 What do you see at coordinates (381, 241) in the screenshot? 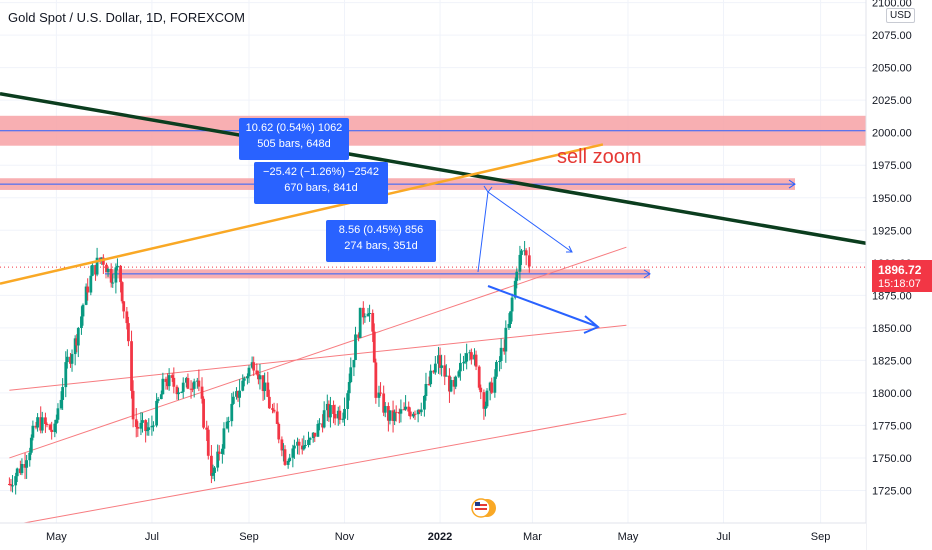
I see `measure-label-3: 8.56 (0.45%) 856 274 bars, 351d` at bounding box center [381, 241].